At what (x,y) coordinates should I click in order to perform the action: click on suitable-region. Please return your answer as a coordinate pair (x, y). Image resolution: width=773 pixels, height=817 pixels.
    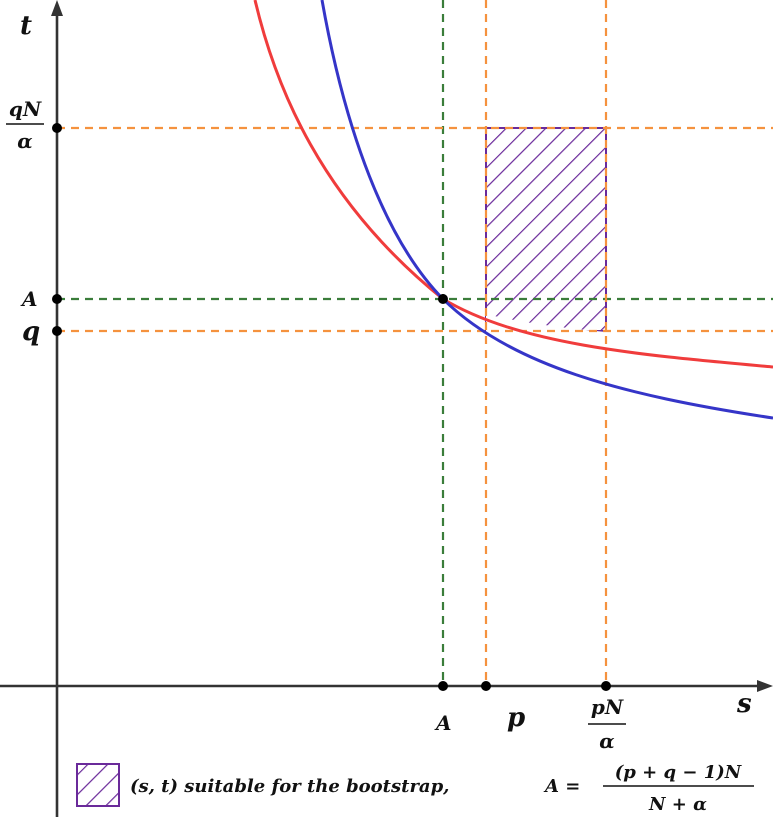
    Looking at the image, I should click on (546, 229).